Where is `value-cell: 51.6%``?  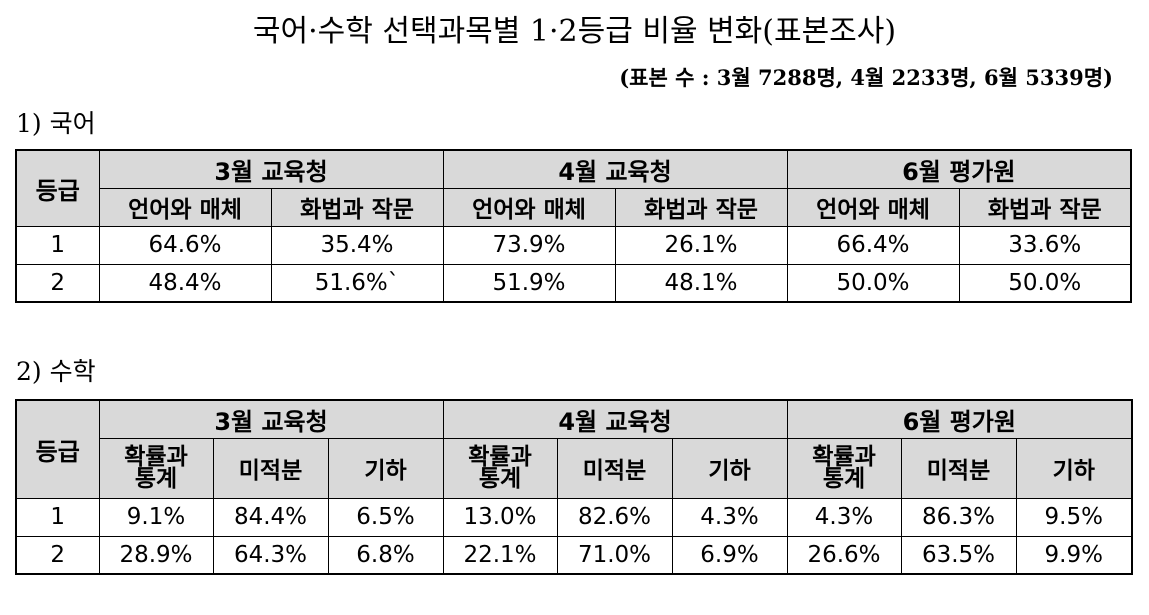 value-cell: 51.6%` is located at coordinates (357, 283).